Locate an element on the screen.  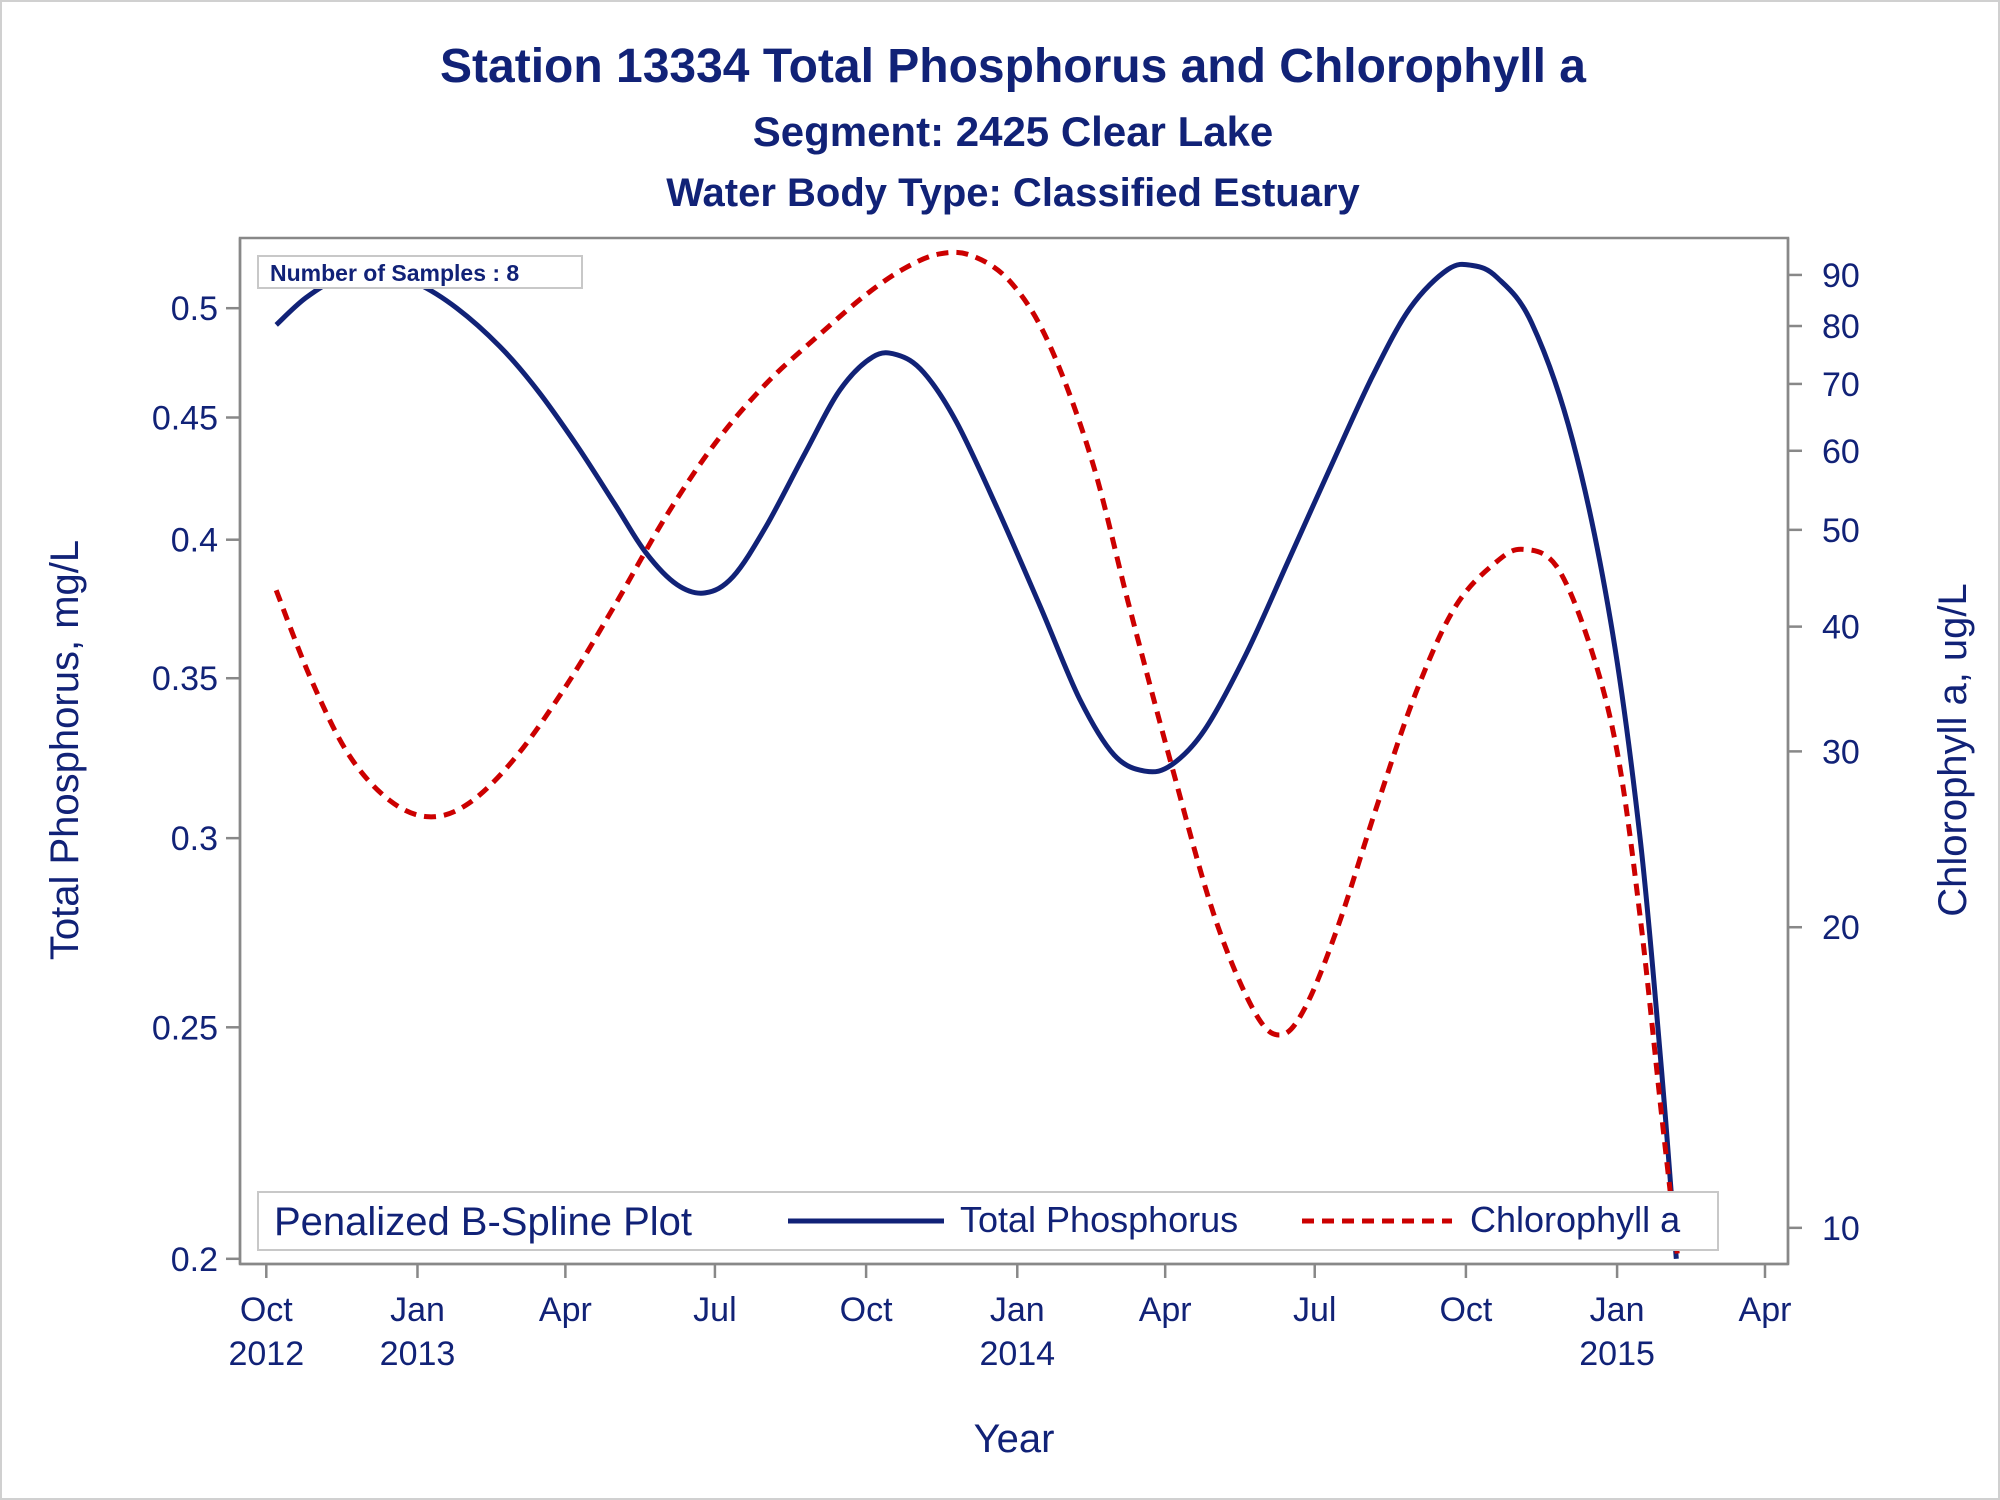
legend-box is located at coordinates (988, 1221).